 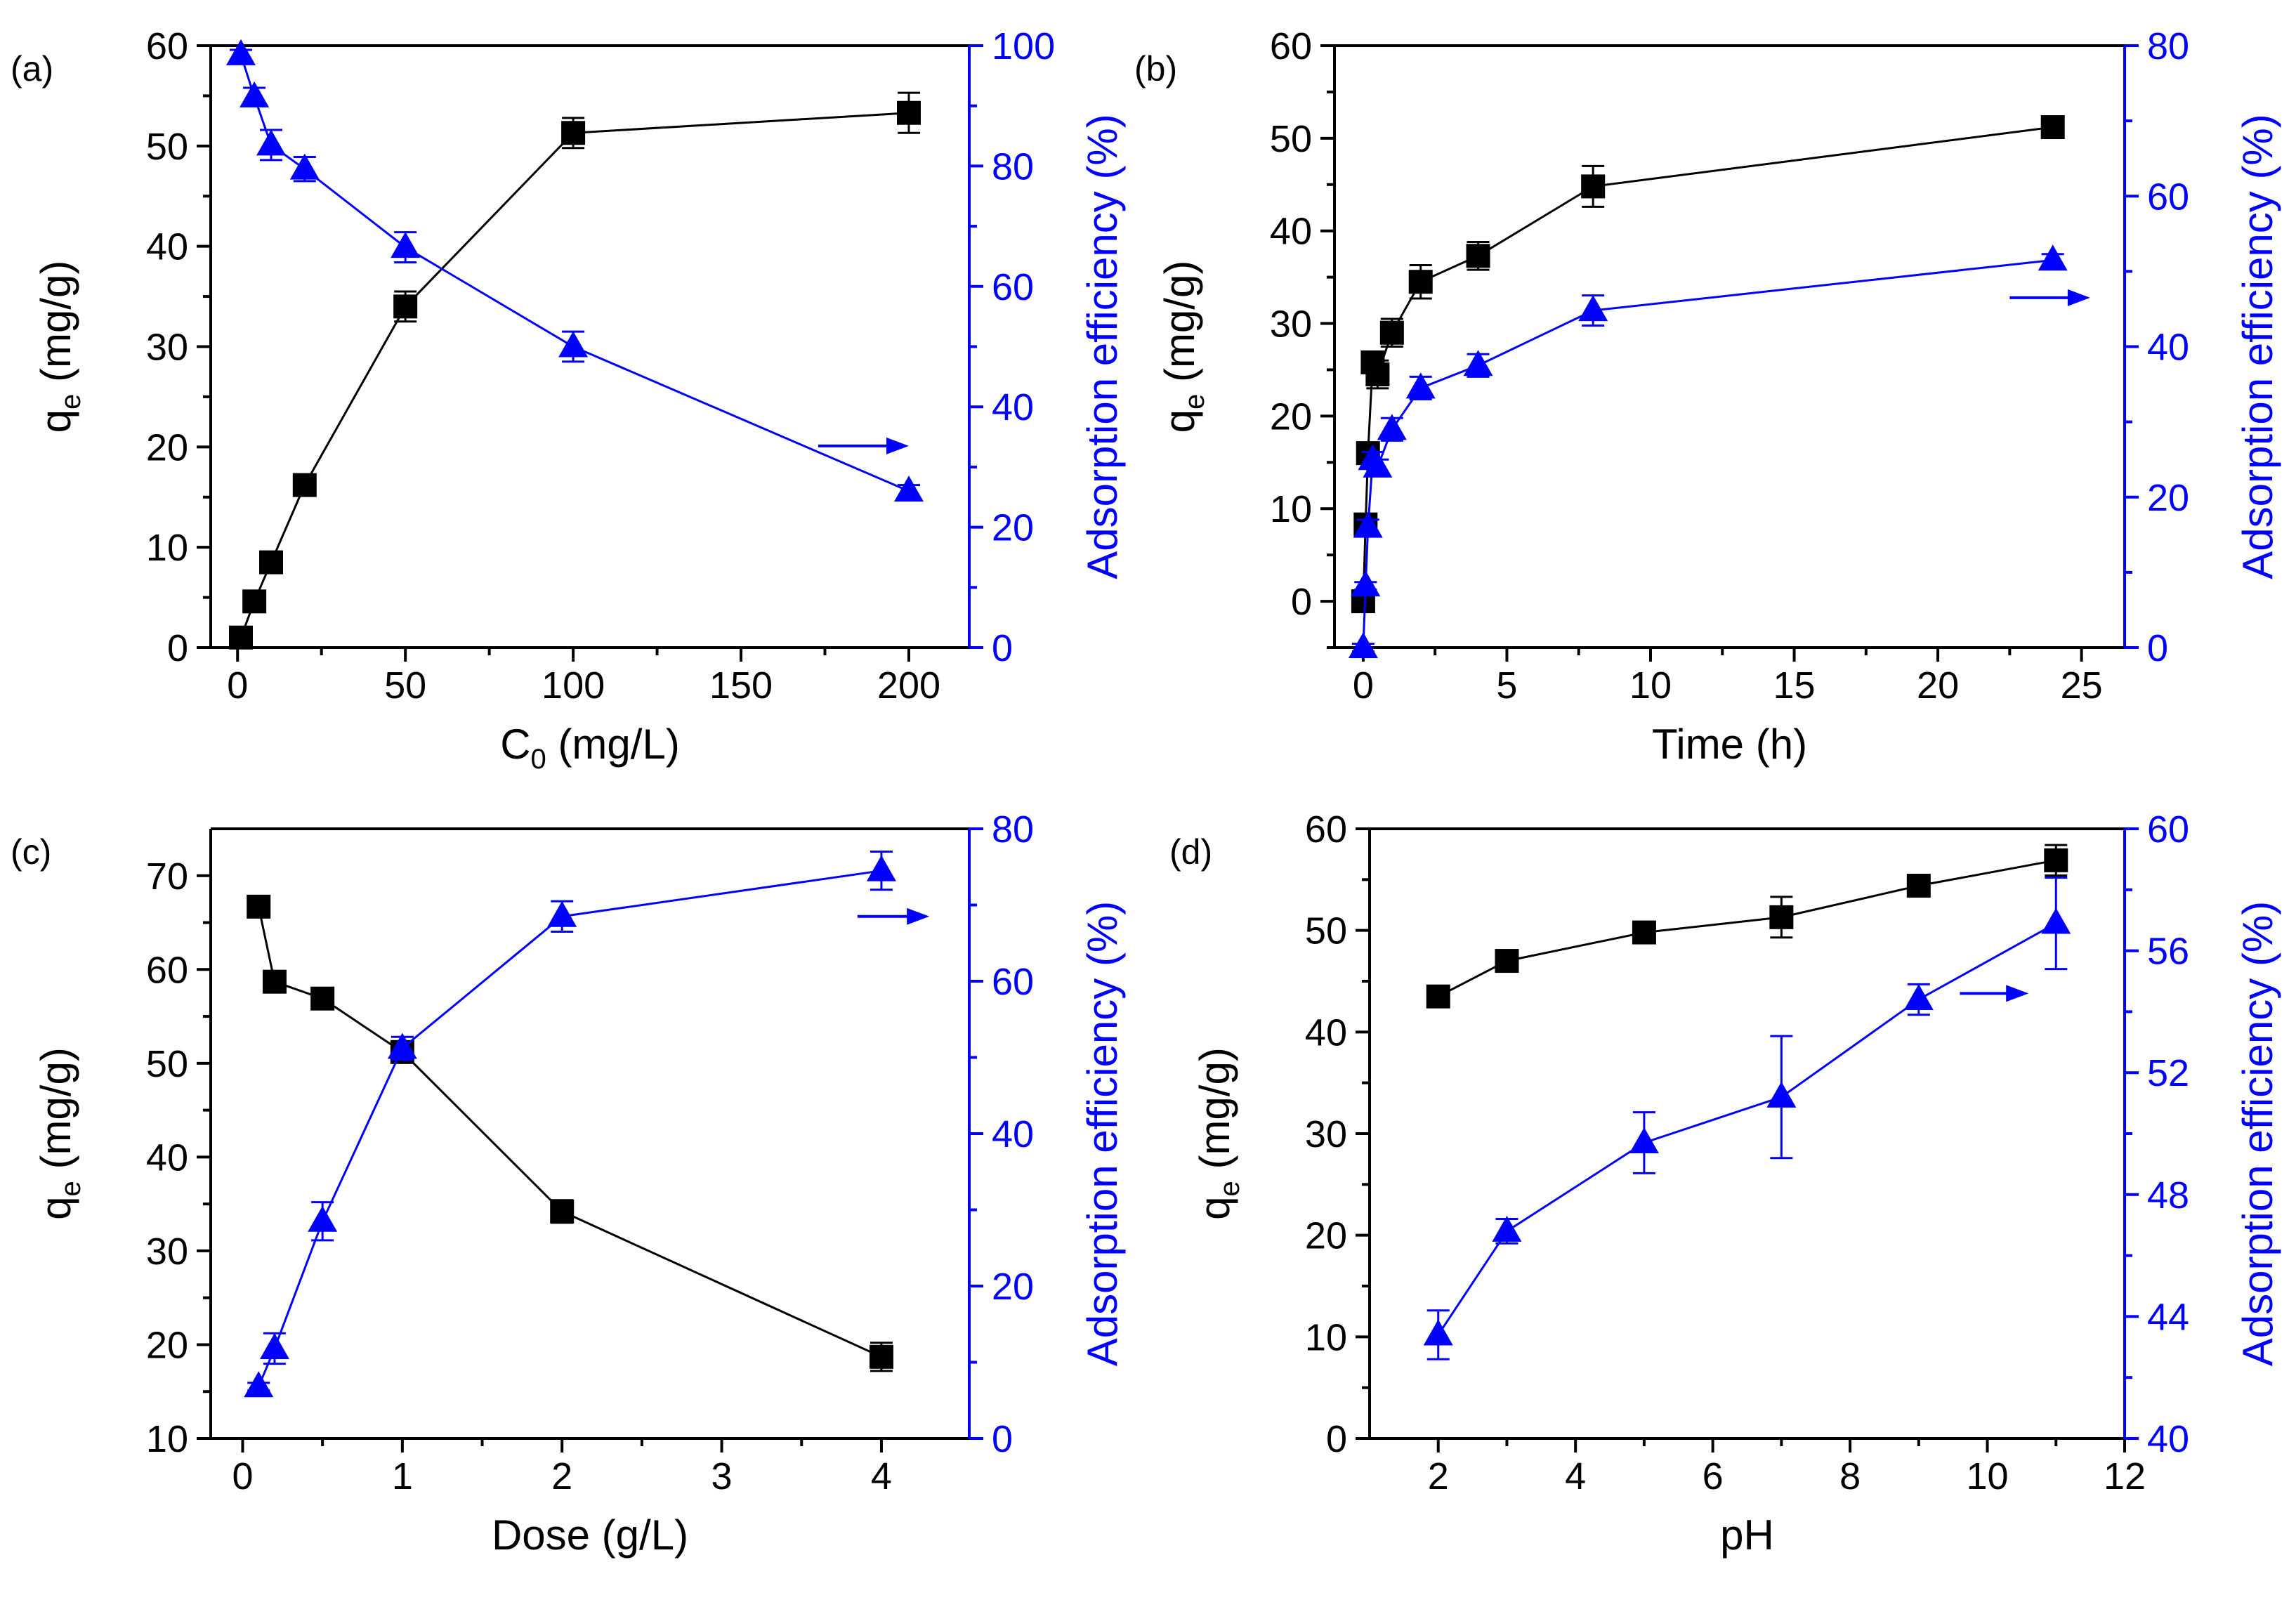 I want to click on x-axis-title-unit: (mg/L), so click(x=613, y=744).